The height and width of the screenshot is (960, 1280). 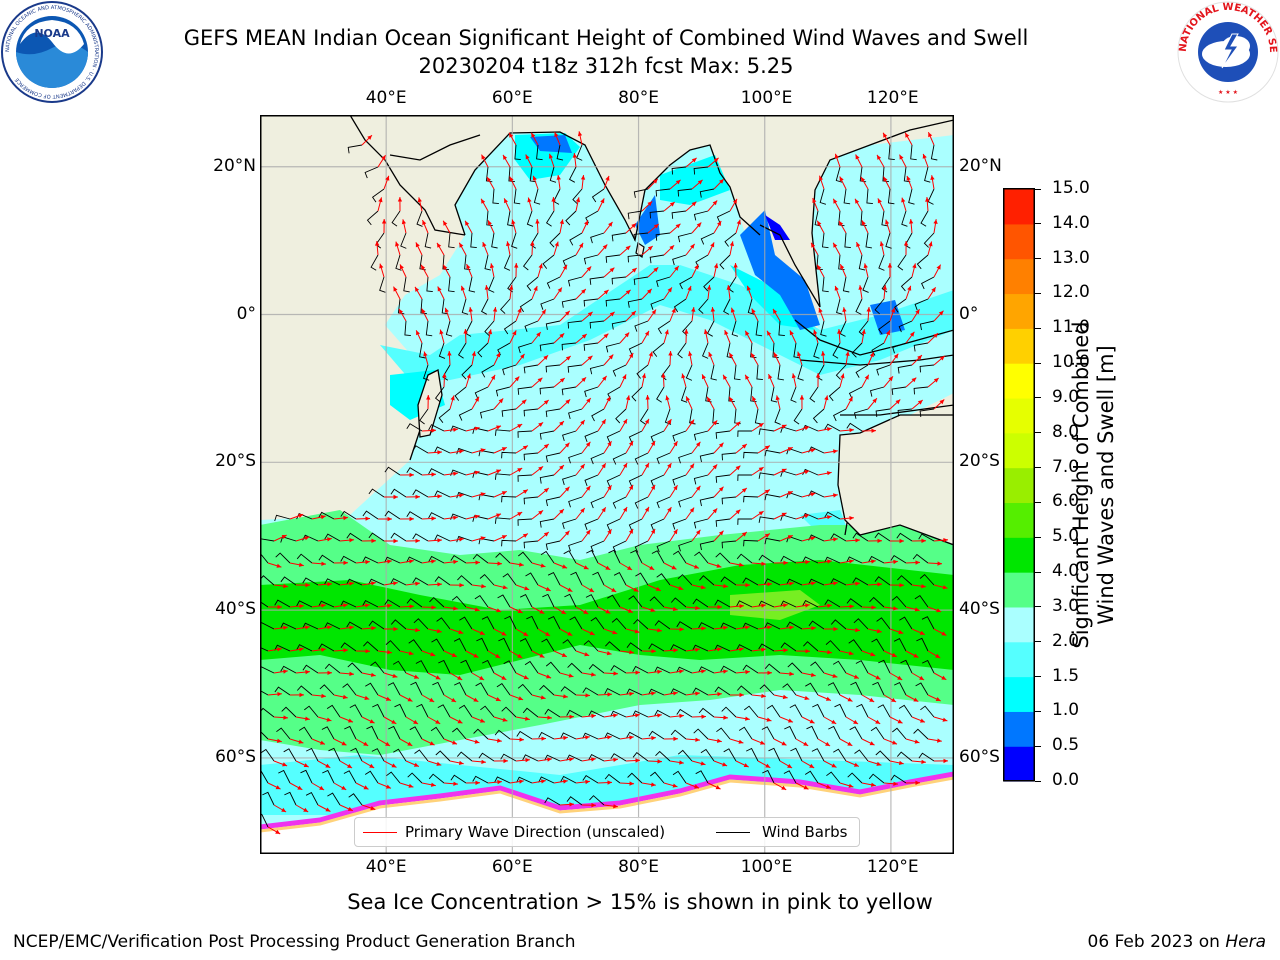 What do you see at coordinates (386, 867) in the screenshot?
I see `lon-tick-bottom: 40°E` at bounding box center [386, 867].